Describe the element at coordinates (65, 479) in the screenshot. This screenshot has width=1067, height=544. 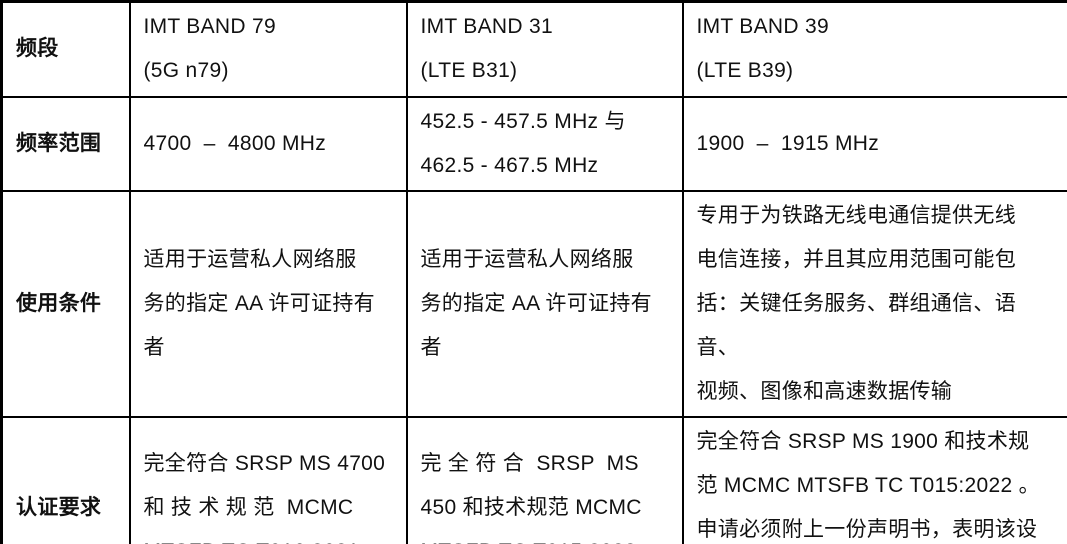
I see `row-header-certification-requirements: 认证要求` at that location.